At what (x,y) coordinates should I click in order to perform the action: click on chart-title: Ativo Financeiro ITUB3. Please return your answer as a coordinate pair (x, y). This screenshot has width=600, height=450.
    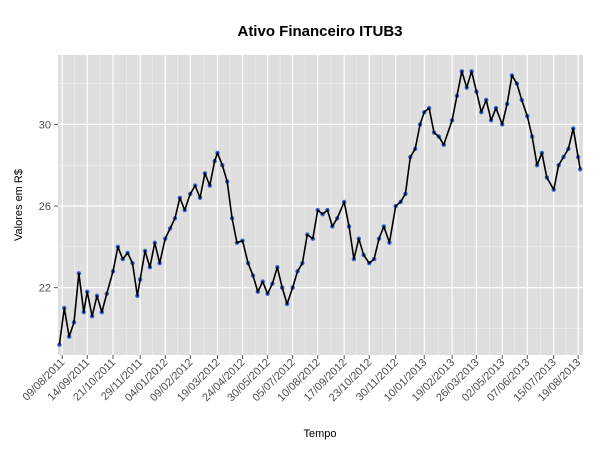
    Looking at the image, I should click on (319, 31).